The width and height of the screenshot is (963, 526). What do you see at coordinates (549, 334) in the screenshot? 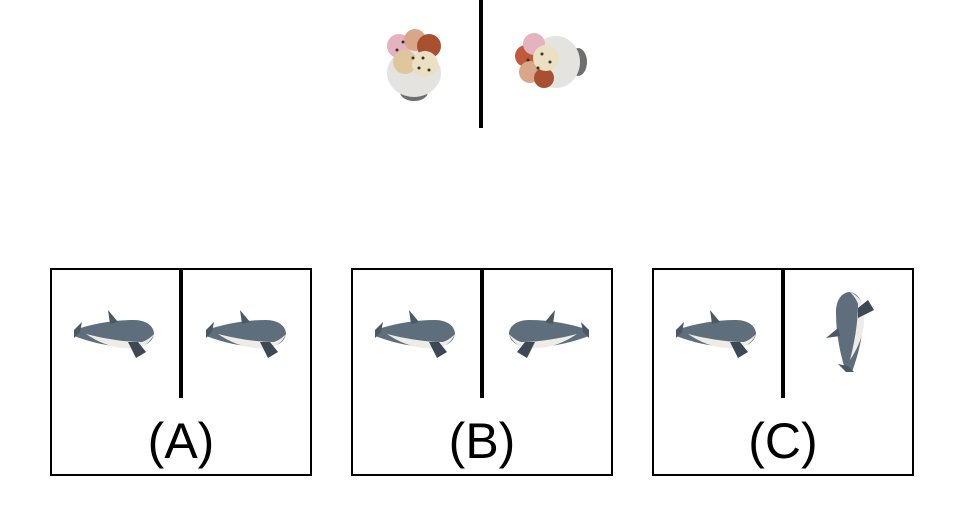
I see `shark-mirrored-icon` at bounding box center [549, 334].